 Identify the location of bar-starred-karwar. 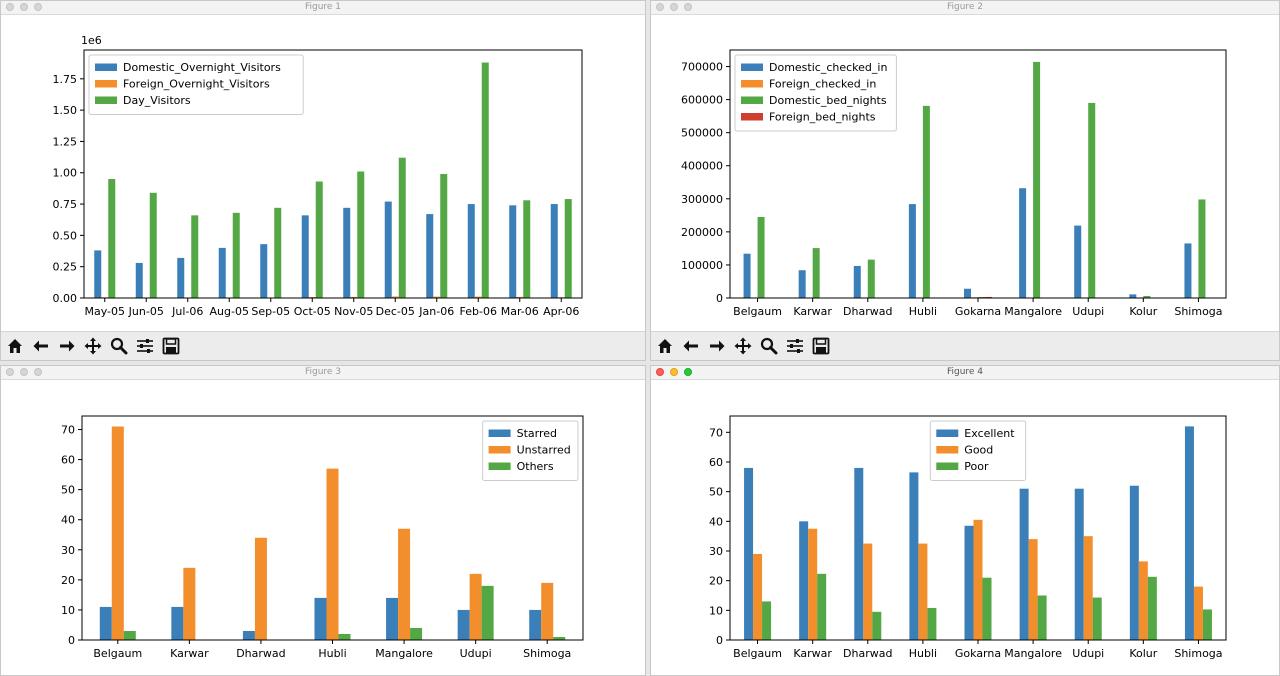
(177, 623).